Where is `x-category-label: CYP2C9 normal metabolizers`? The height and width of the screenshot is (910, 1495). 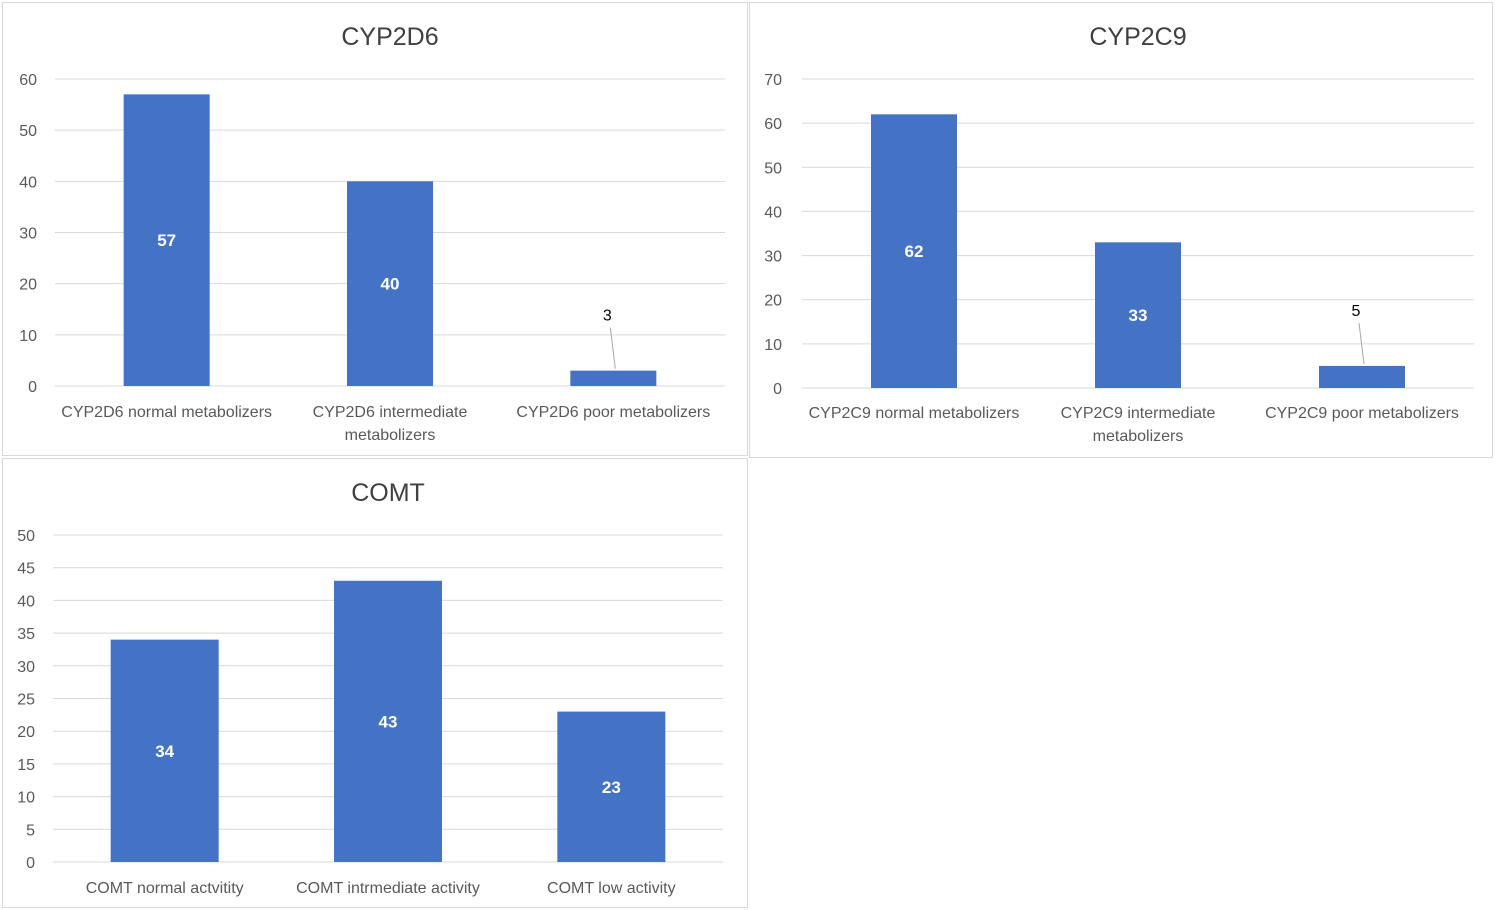
x-category-label: CYP2C9 normal metabolizers is located at coordinates (914, 413).